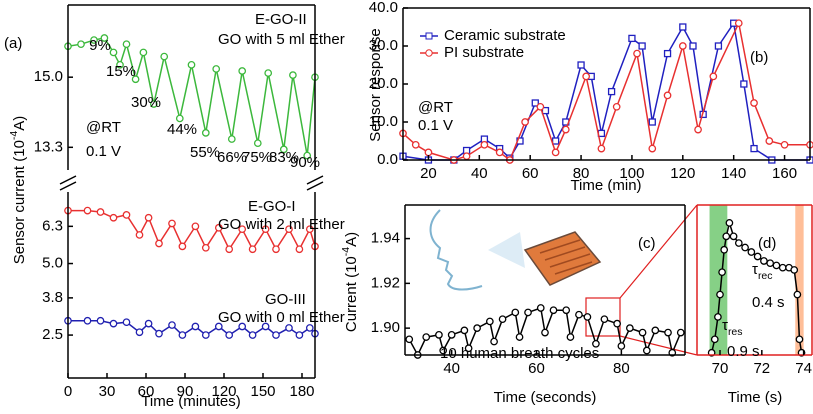 This screenshot has width=813, height=414. What do you see at coordinates (435, 107) in the screenshot?
I see `annotation: @RT` at bounding box center [435, 107].